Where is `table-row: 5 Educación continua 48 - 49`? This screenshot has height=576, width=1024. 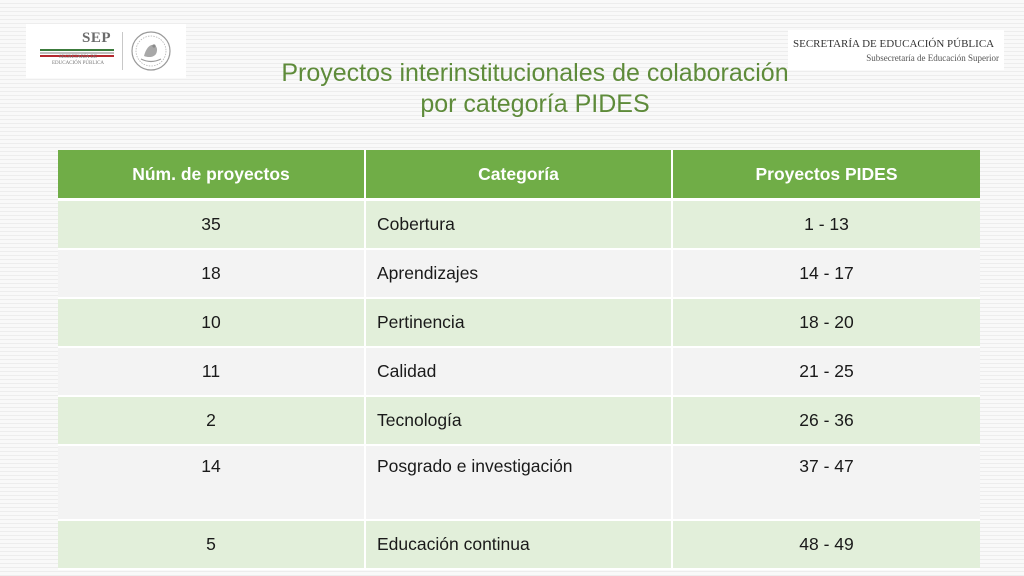 table-row: 5 Educación continua 48 - 49 is located at coordinates (519, 545).